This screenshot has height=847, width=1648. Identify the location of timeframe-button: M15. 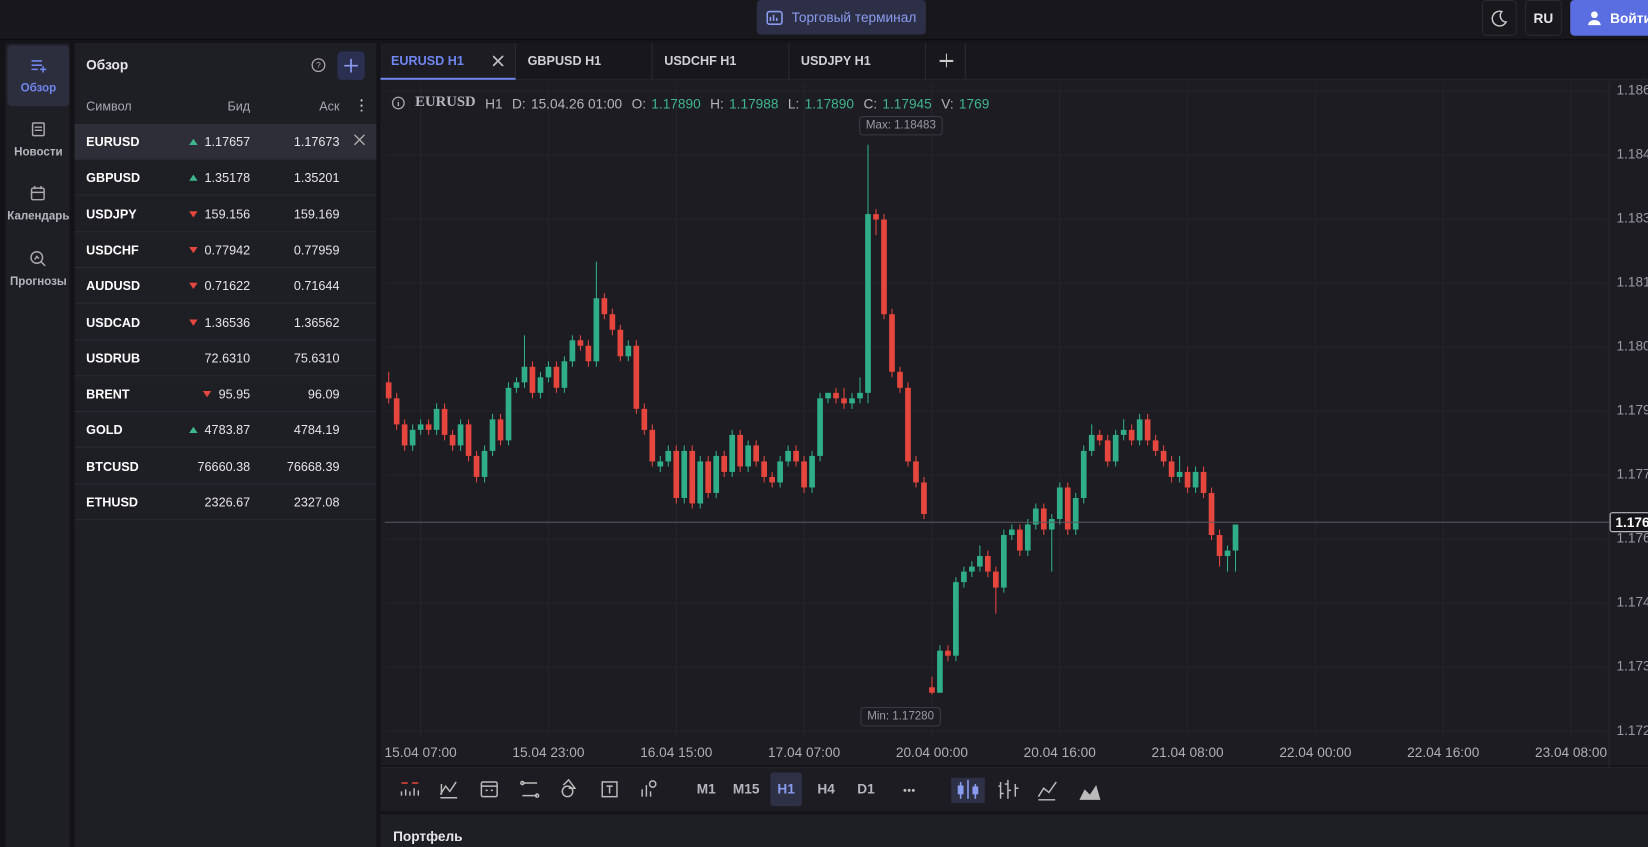
(746, 788).